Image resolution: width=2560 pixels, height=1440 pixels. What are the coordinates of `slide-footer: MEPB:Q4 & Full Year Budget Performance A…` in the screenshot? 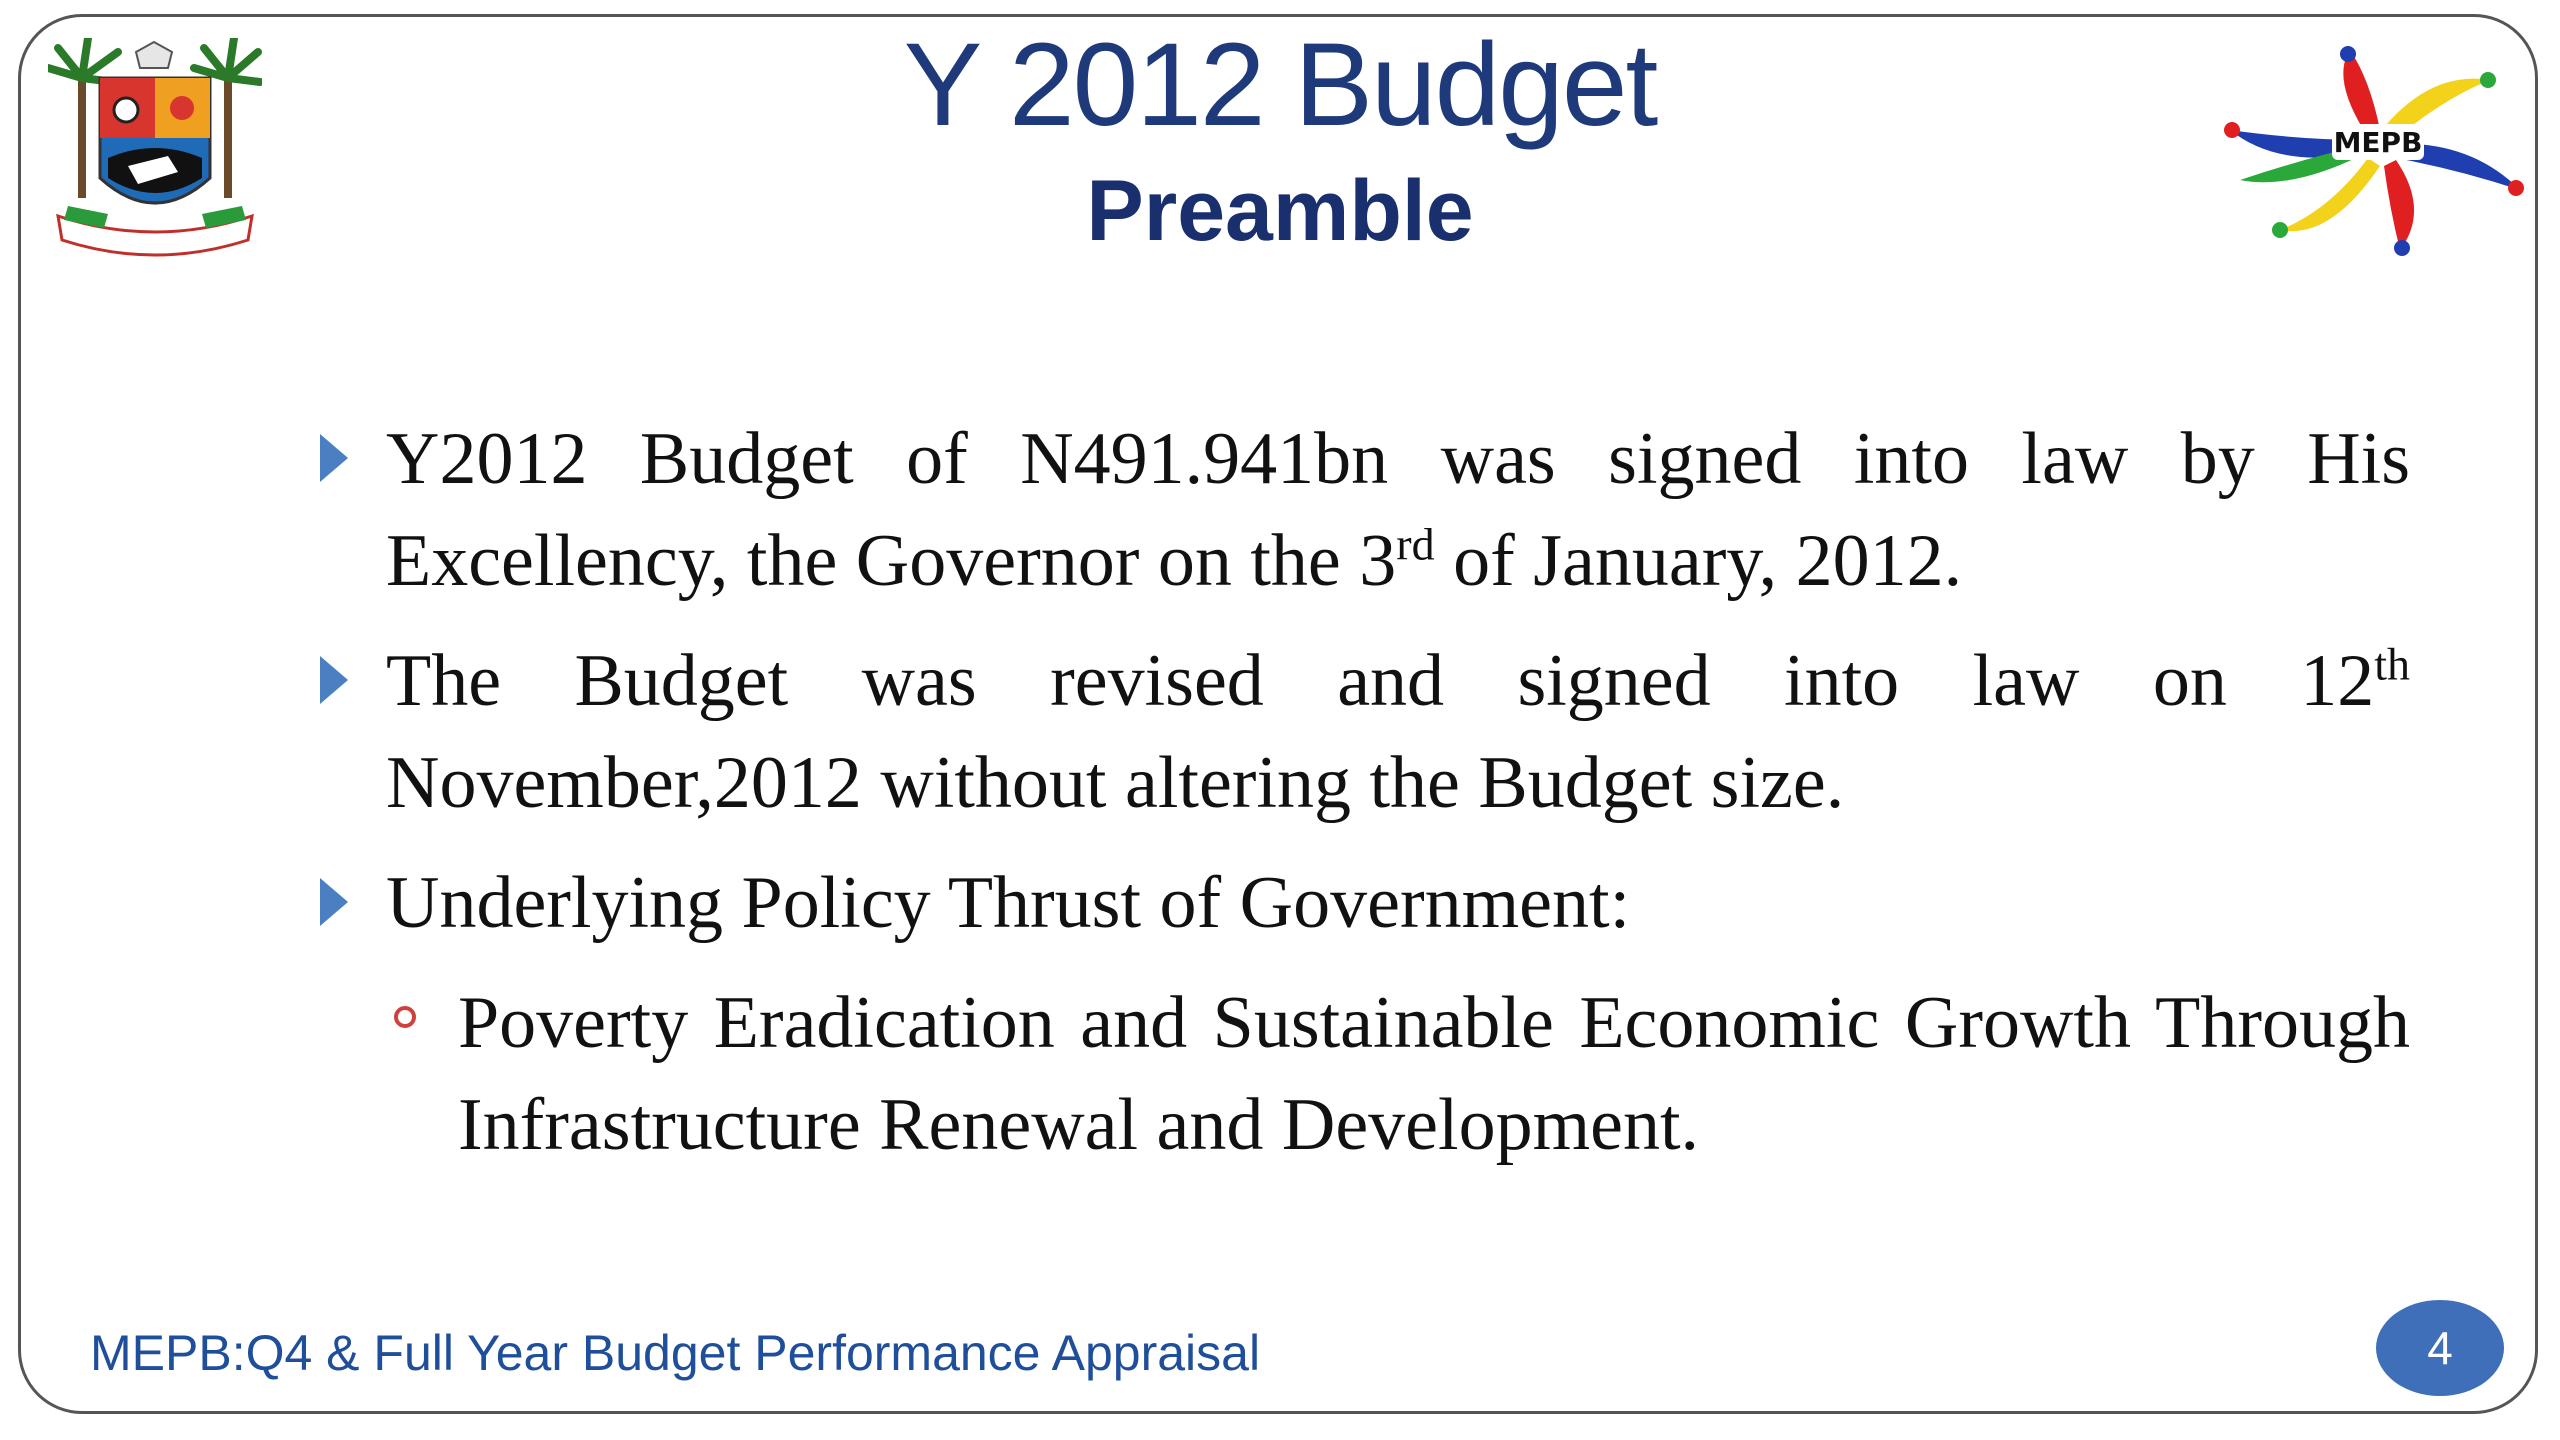 It's located at (675, 1353).